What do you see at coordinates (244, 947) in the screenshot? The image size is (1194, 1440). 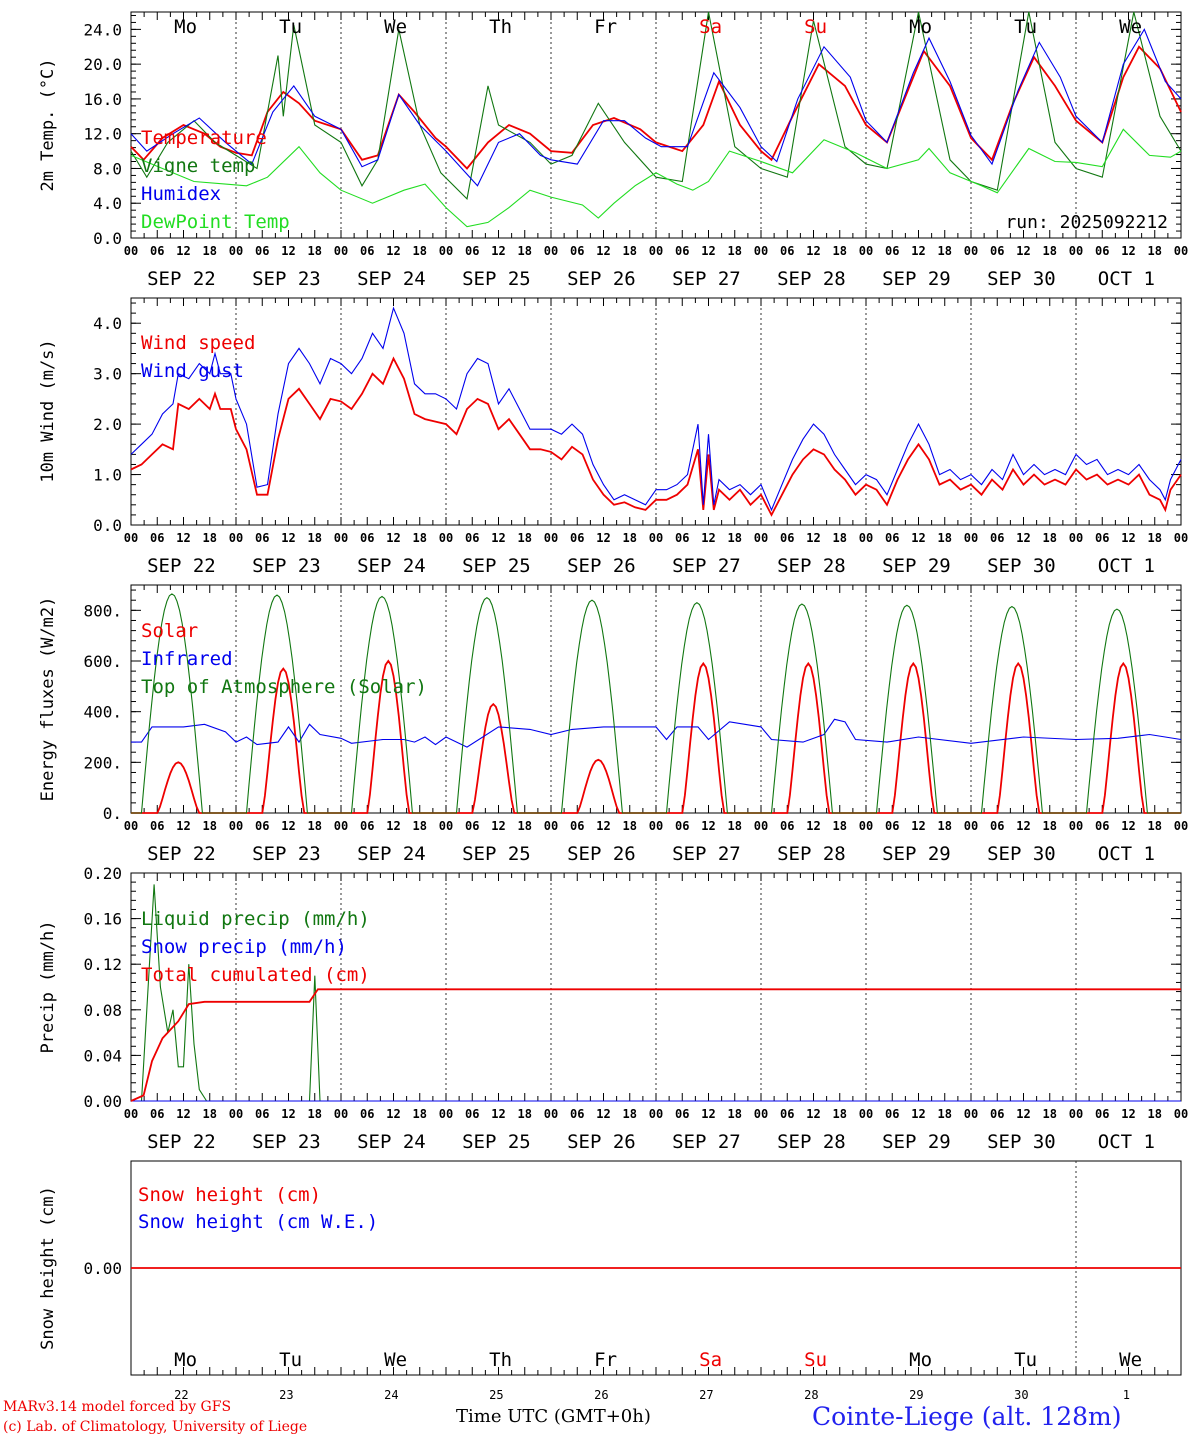 I see `legend-entry: Snow precip (mm/h)` at bounding box center [244, 947].